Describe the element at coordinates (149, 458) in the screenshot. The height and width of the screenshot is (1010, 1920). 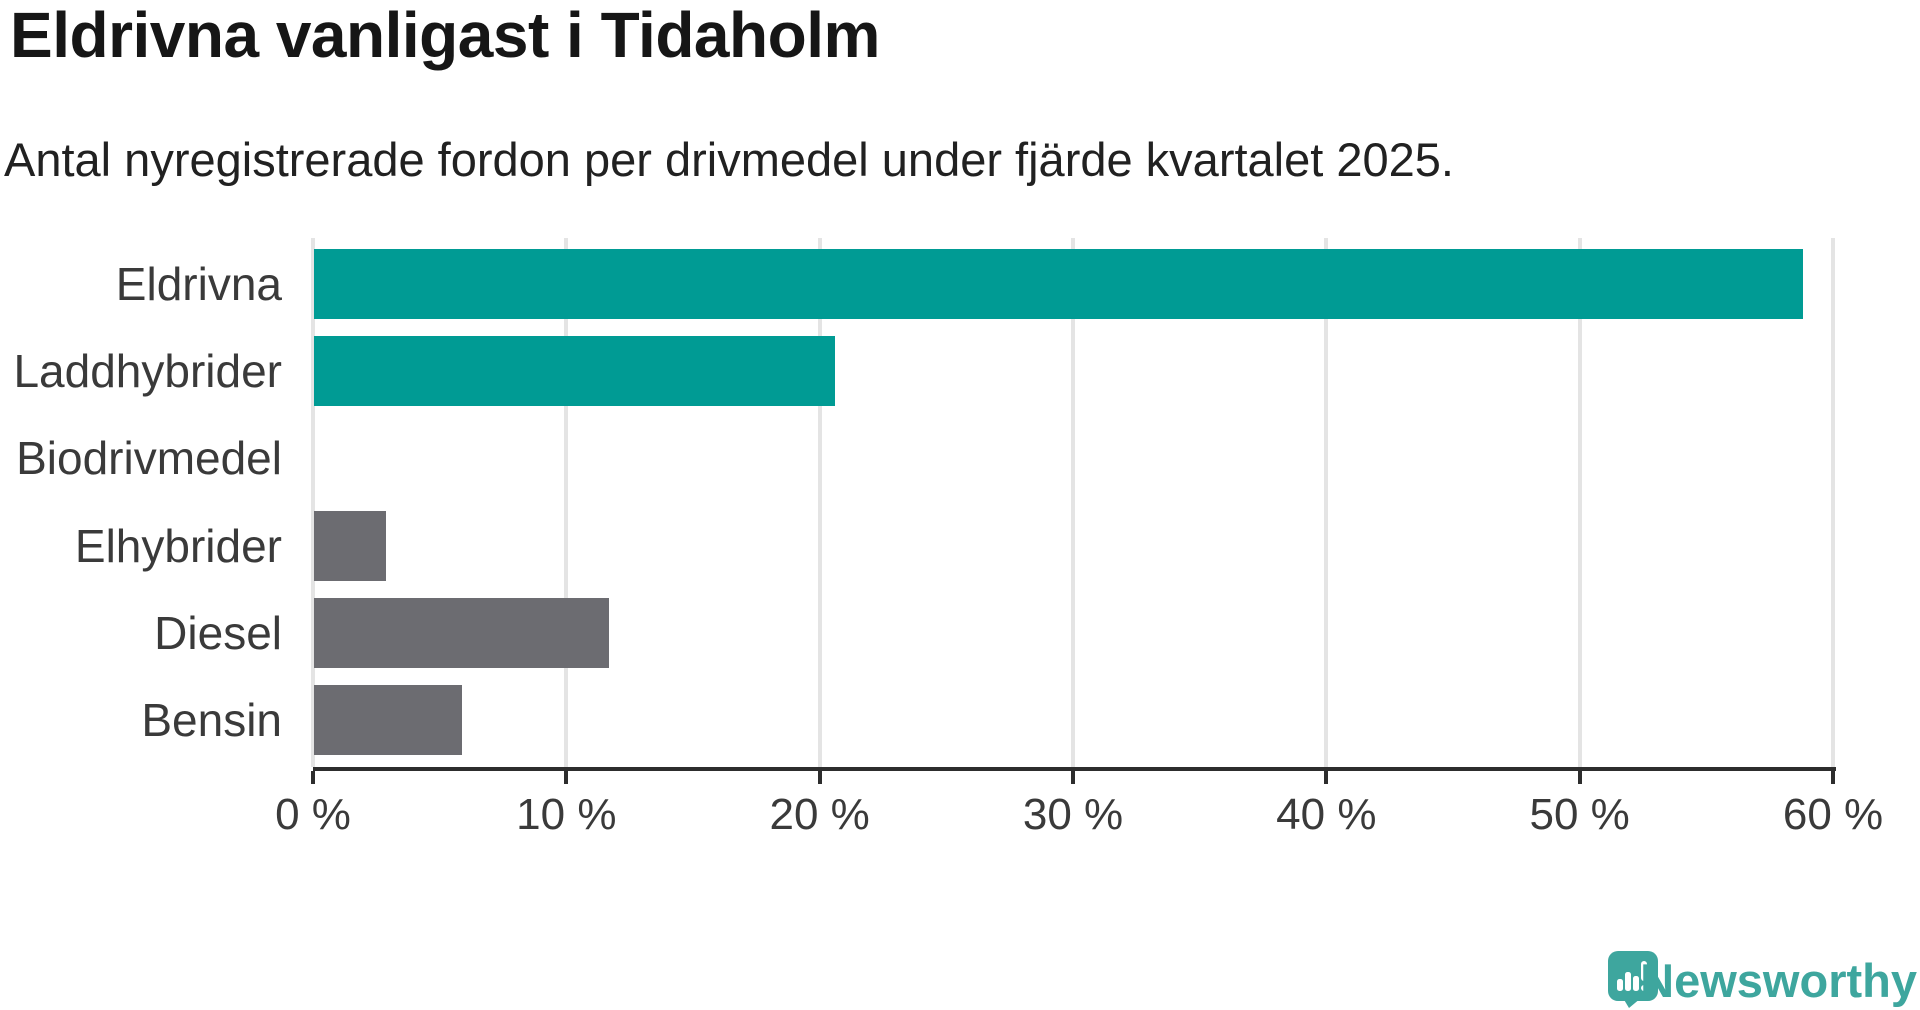
I see `category-label: Biodrivmedel` at that location.